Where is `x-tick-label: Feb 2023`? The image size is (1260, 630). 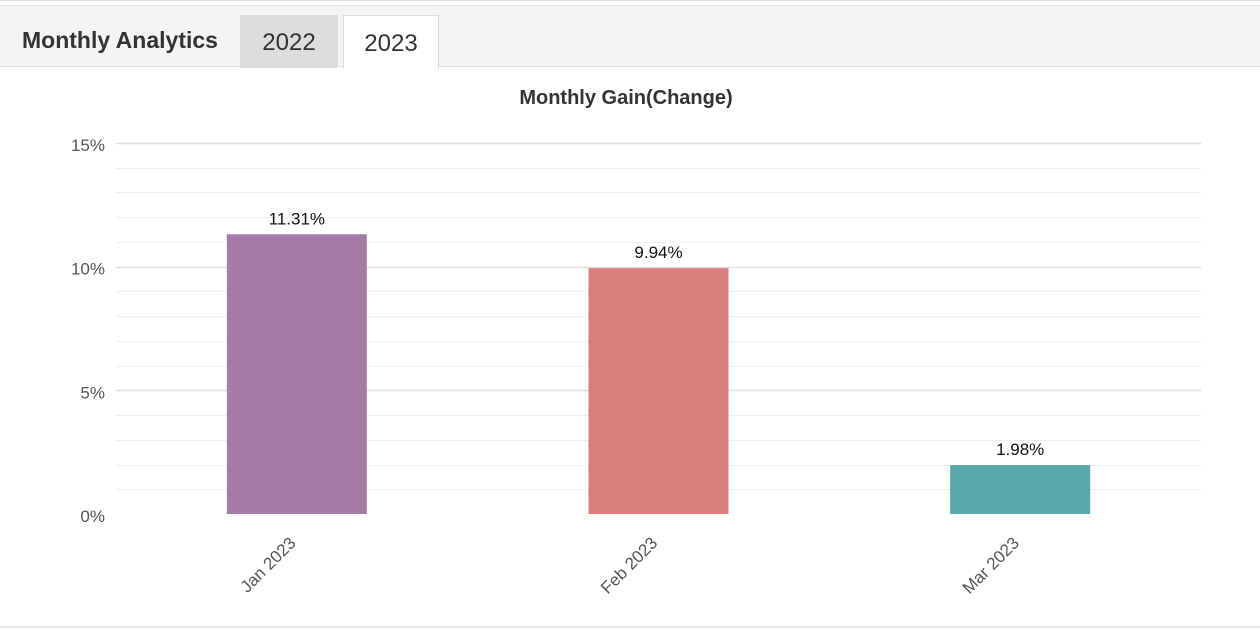 x-tick-label: Feb 2023 is located at coordinates (629, 565).